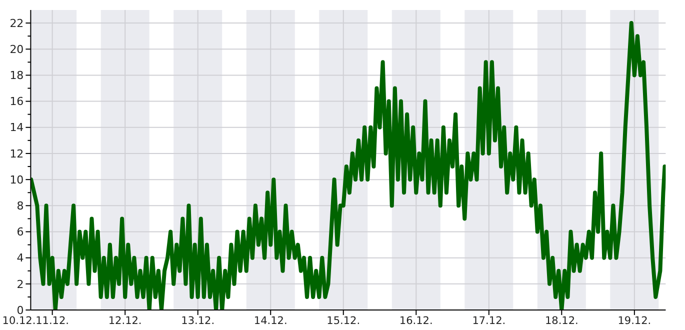  Describe the element at coordinates (17, 49) in the screenshot. I see `y-tick-label: 20` at that location.